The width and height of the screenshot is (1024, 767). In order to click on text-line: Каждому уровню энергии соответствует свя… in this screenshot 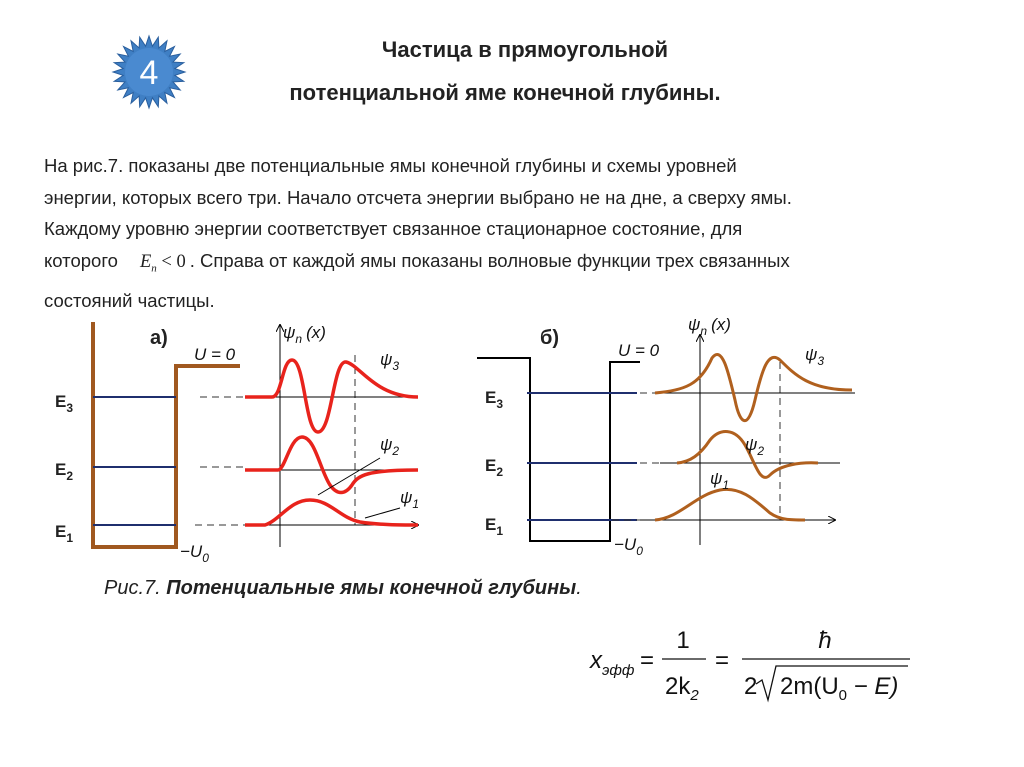, I will do `click(393, 228)`.